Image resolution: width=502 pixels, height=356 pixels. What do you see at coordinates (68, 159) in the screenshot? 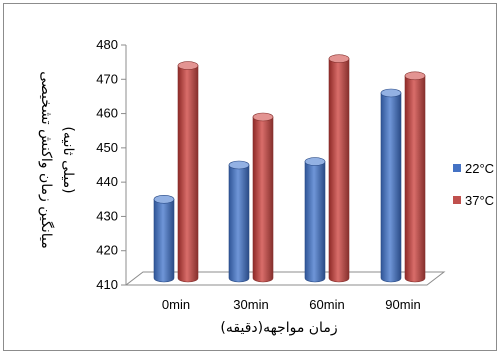
I see `y-axis-label-line2: (میلی ثانیه)` at bounding box center [68, 159].